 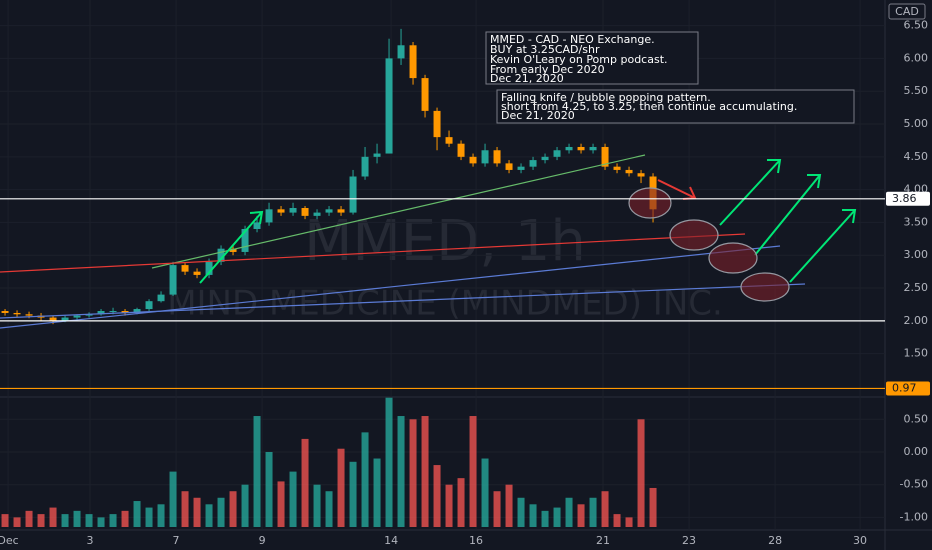 What do you see at coordinates (916, 156) in the screenshot?
I see `y-tick-label: 4.50` at bounding box center [916, 156].